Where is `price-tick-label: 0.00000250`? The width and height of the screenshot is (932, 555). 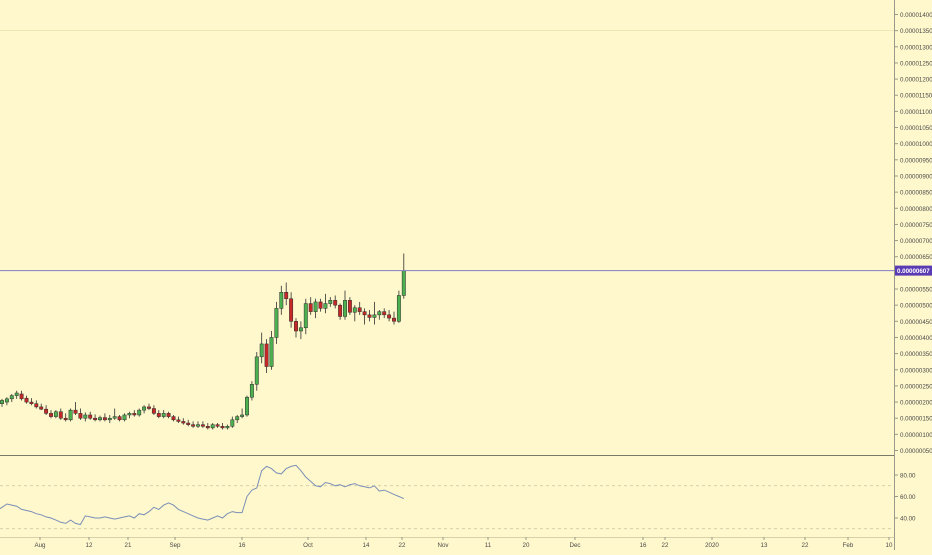
price-tick-label: 0.00000250 is located at coordinates (916, 386).